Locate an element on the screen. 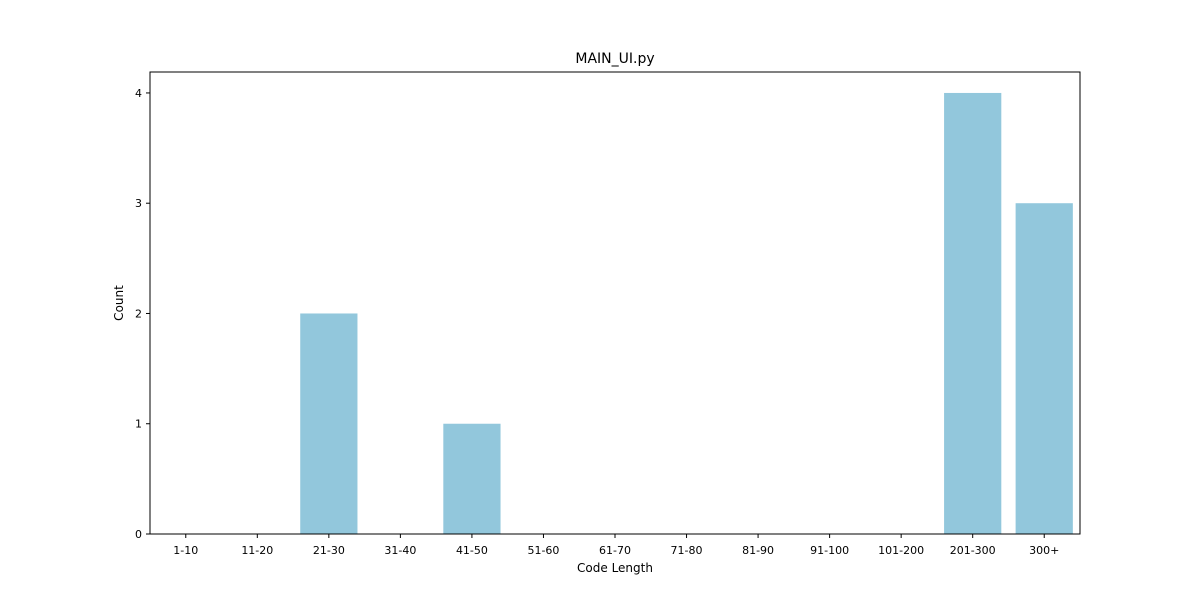 This screenshot has height=600, width=1200. x-tick-label: 71-80 is located at coordinates (687, 550).